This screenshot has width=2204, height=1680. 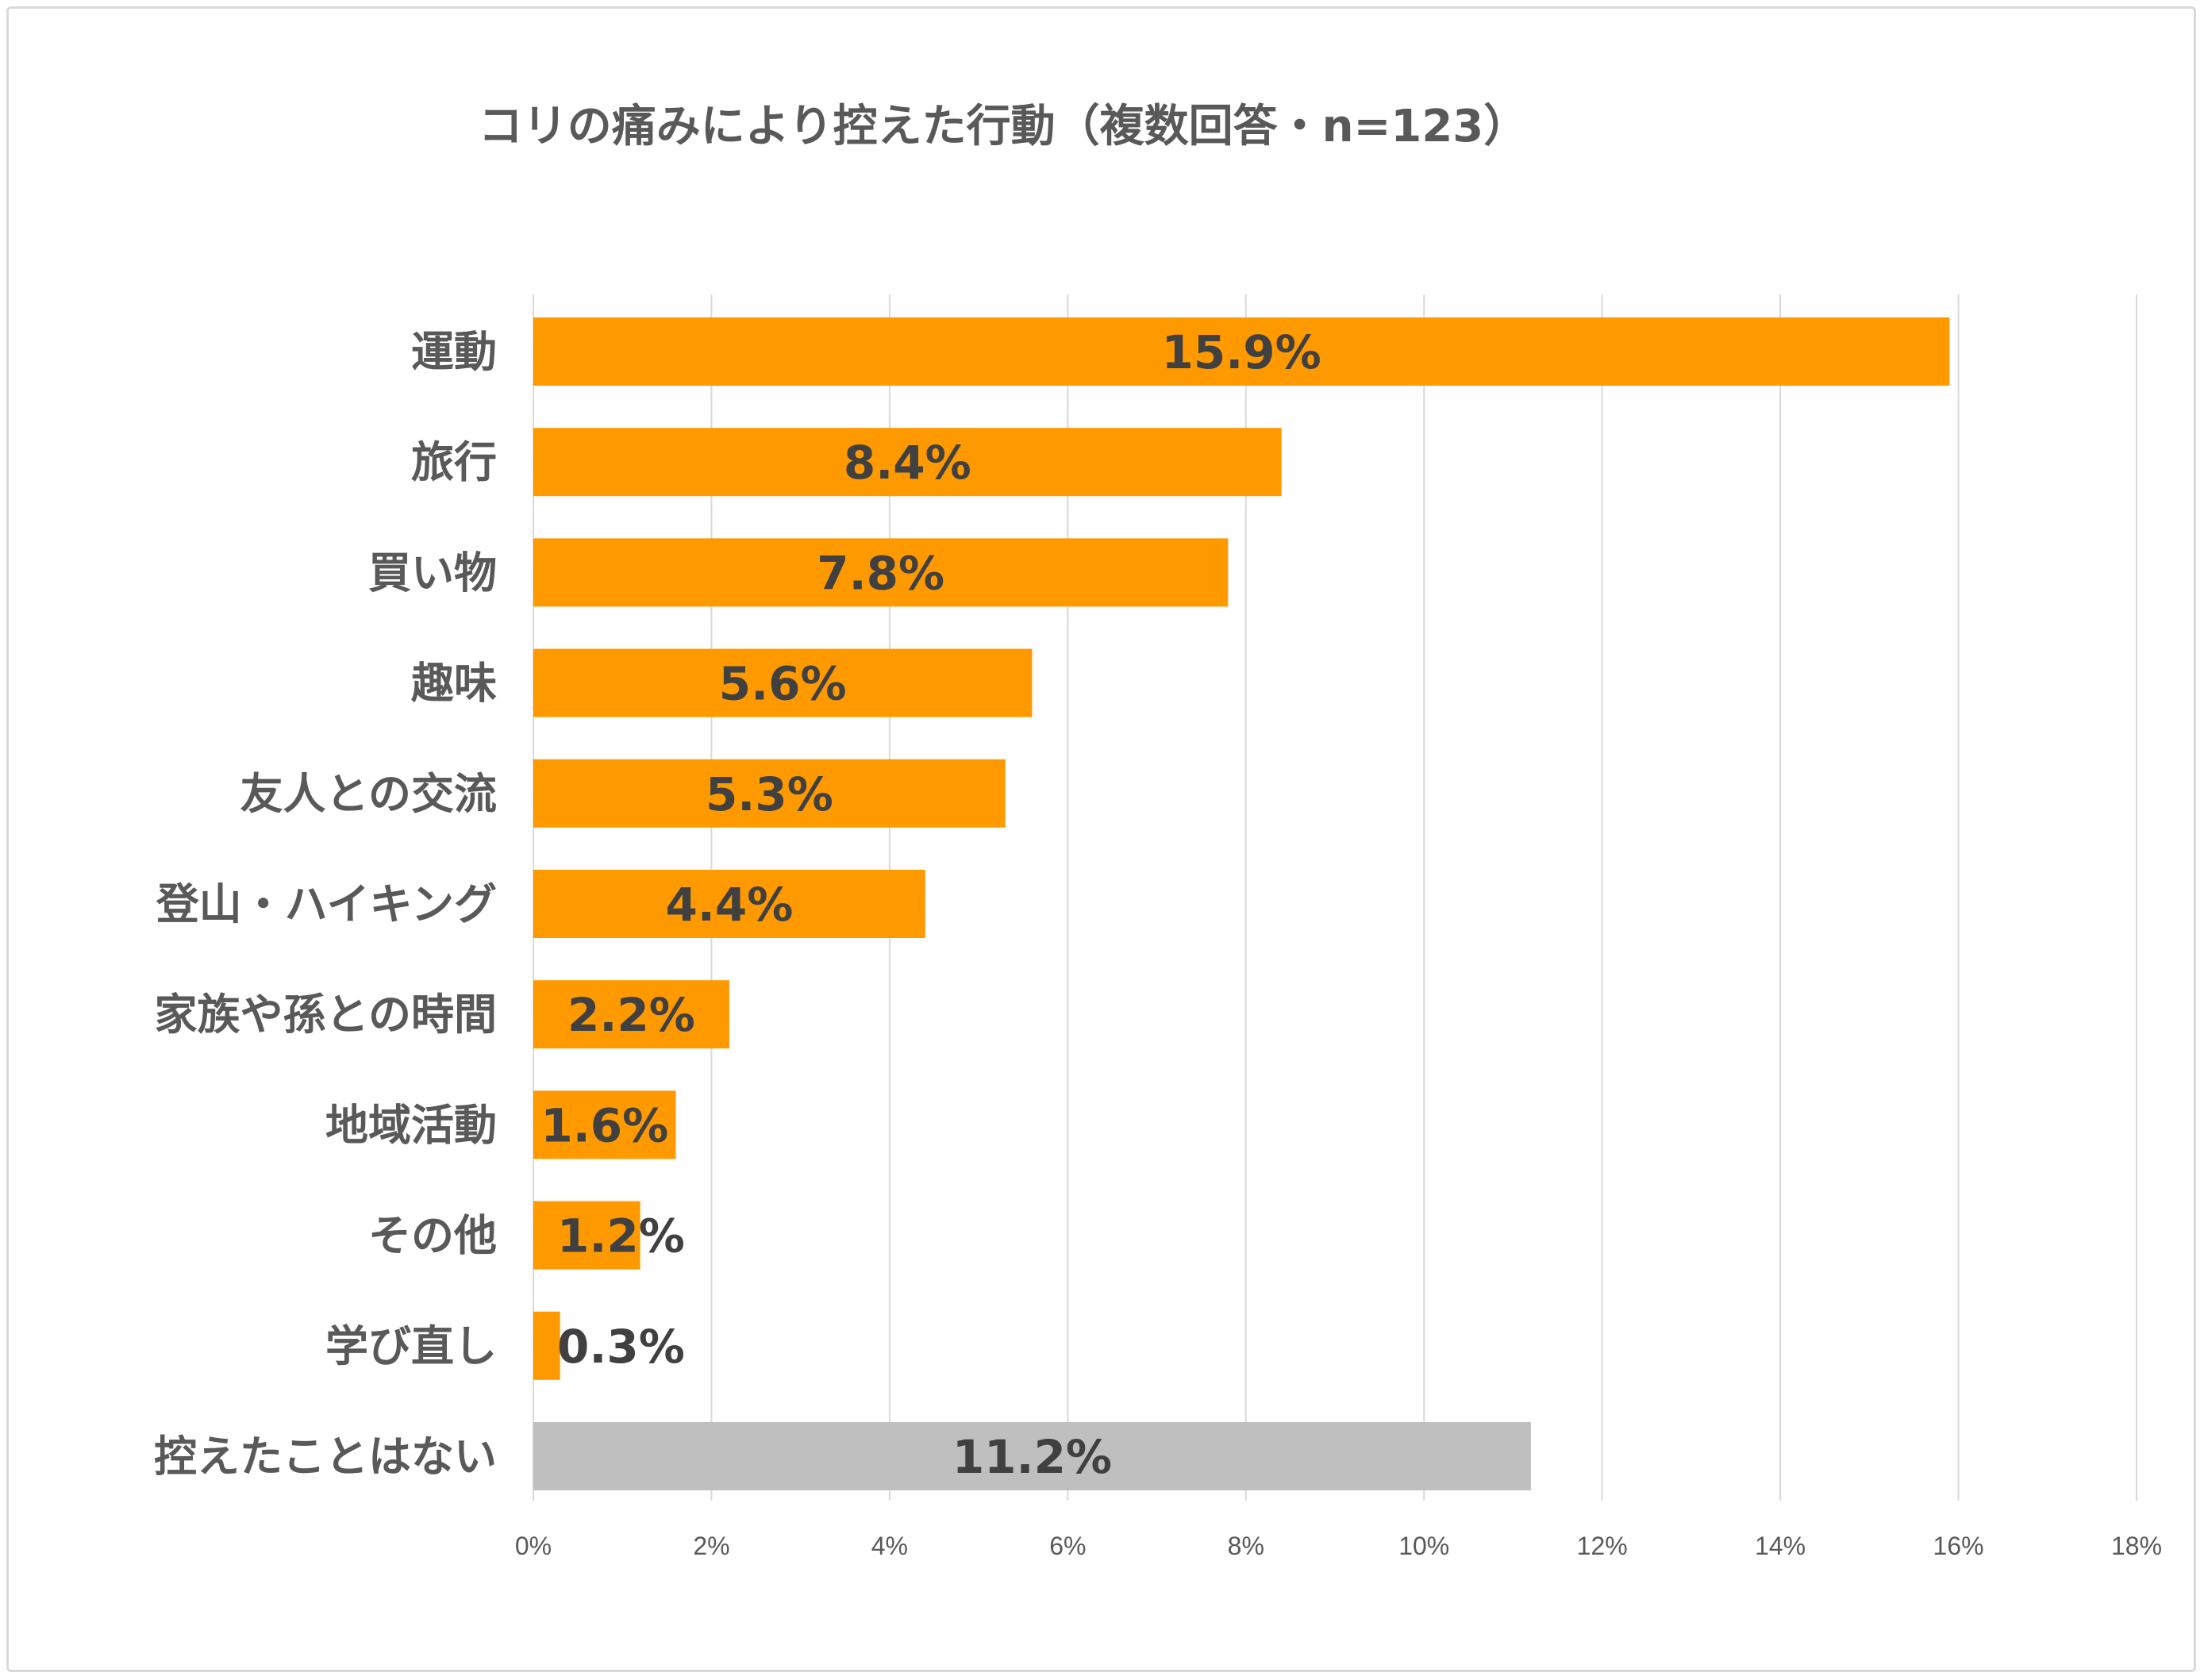 I want to click on category-label: 友人との交流, so click(x=369, y=794).